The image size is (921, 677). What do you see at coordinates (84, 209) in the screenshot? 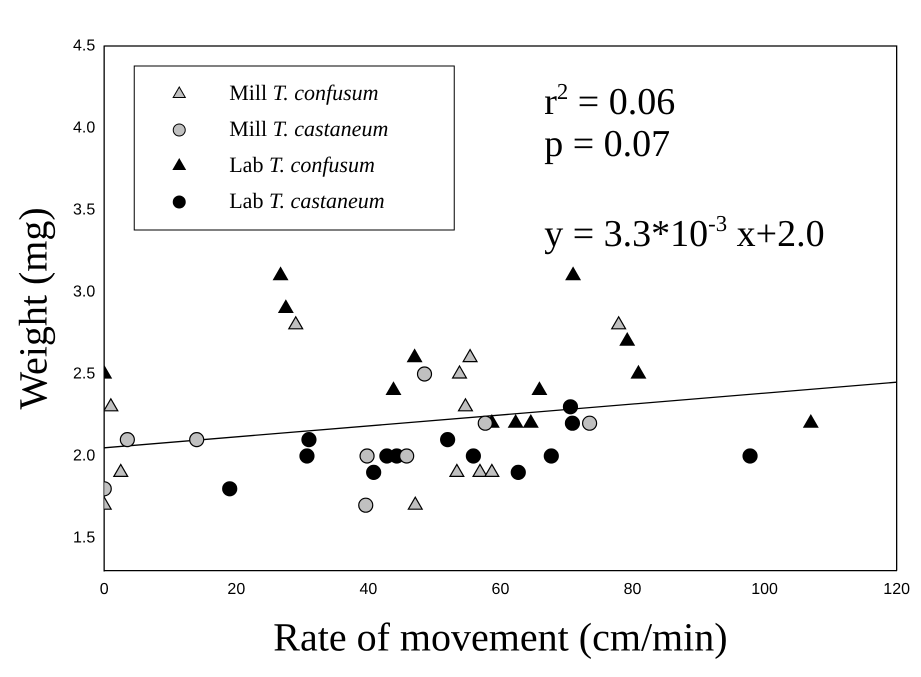
I see `y-tick-label: 3.5` at bounding box center [84, 209].